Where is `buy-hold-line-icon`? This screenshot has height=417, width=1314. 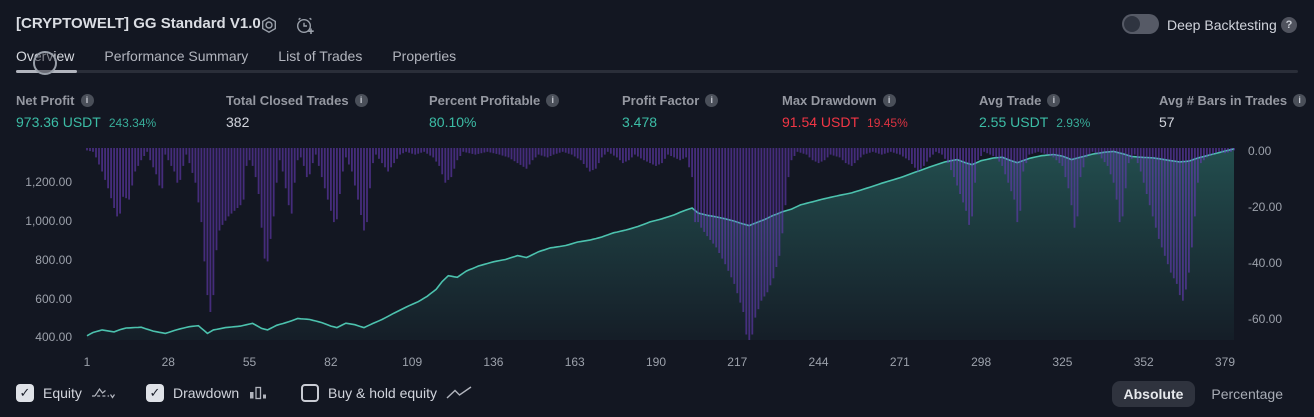
buy-hold-line-icon is located at coordinates (459, 393).